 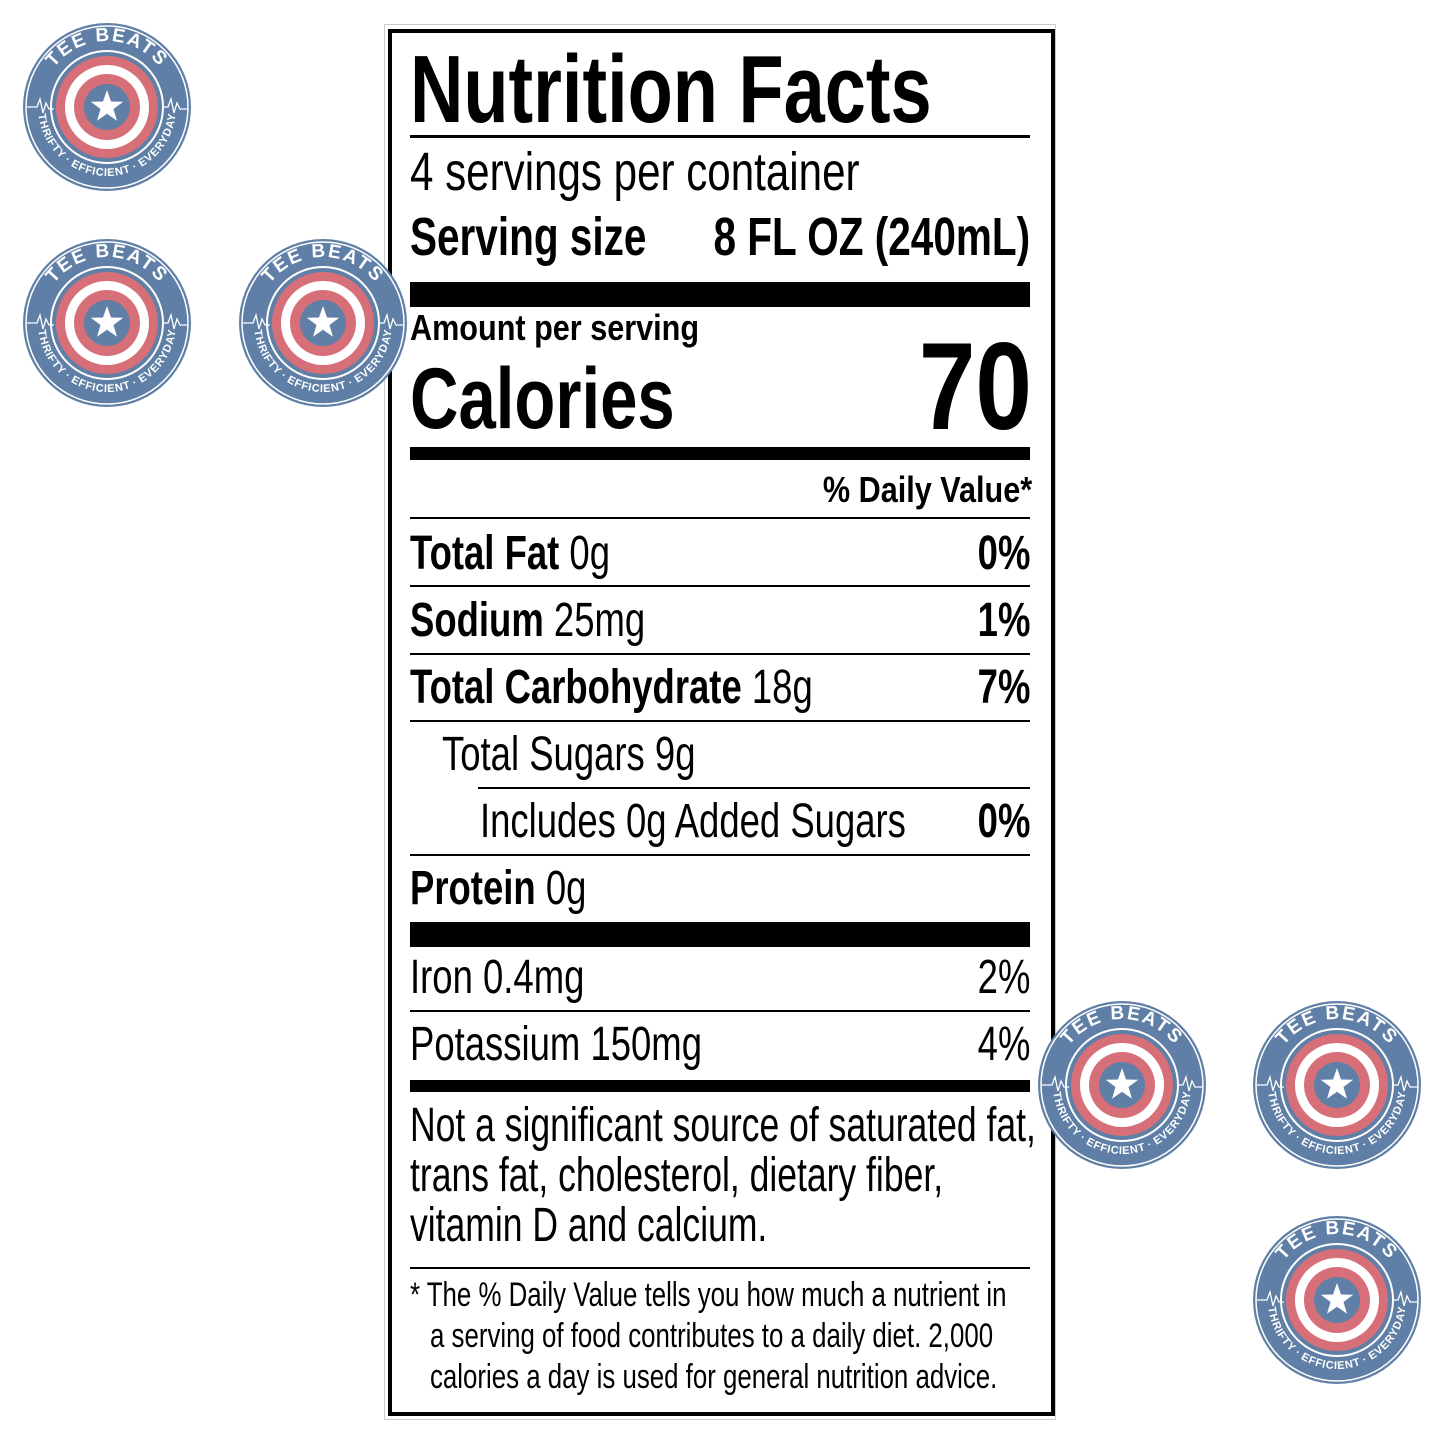 What do you see at coordinates (671, 89) in the screenshot?
I see `label-title: Nutrition Facts` at bounding box center [671, 89].